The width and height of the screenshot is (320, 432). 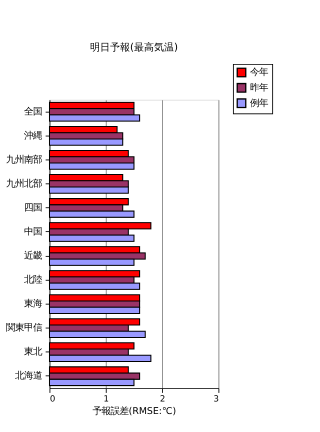 I want to click on legend-label: 今年, so click(x=259, y=72).